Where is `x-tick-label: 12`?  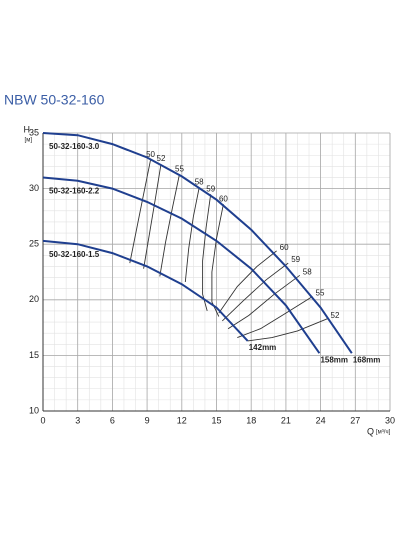 x-tick-label: 12 is located at coordinates (182, 420).